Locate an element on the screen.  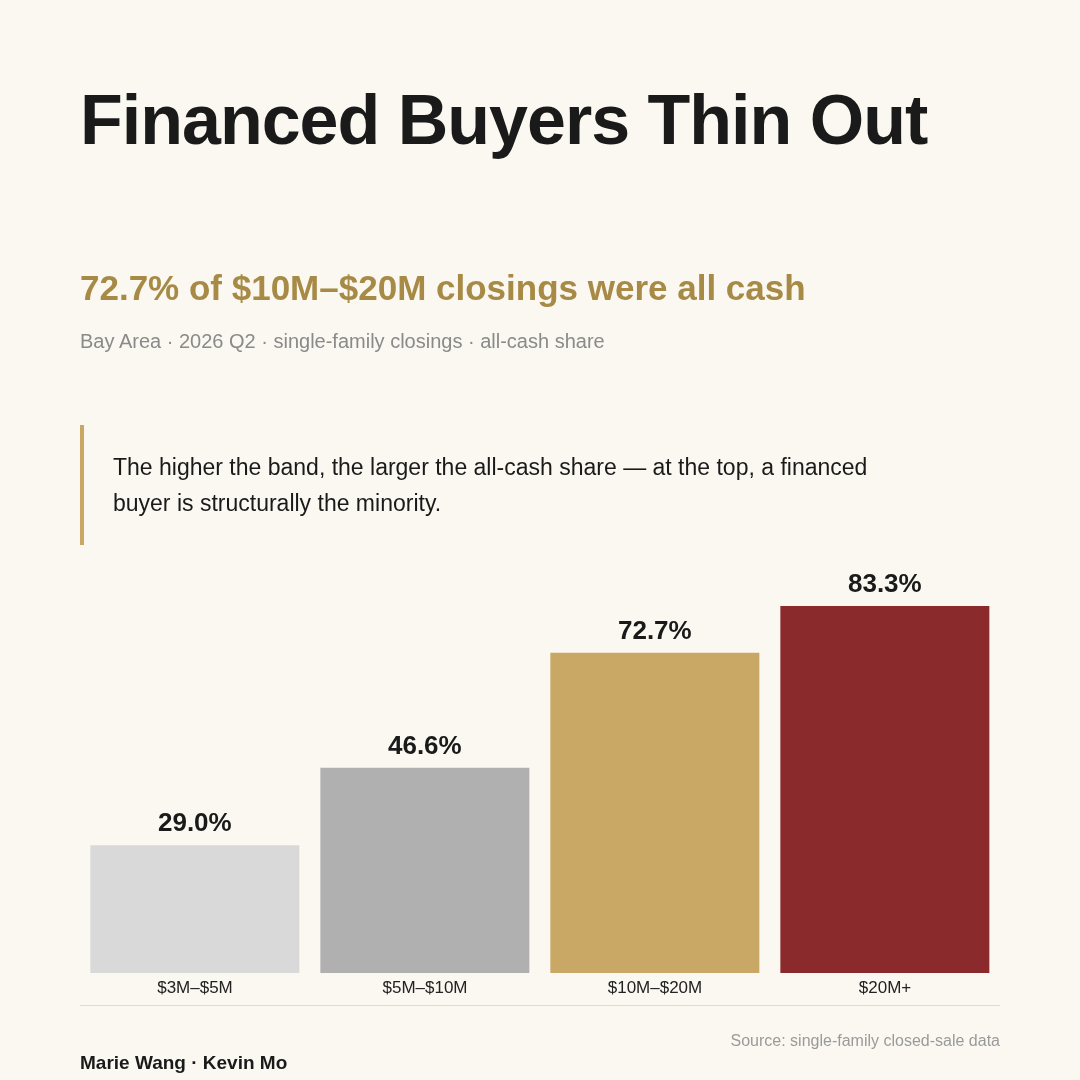
source-note: Source: single-family closed-sale data is located at coordinates (864, 1041).